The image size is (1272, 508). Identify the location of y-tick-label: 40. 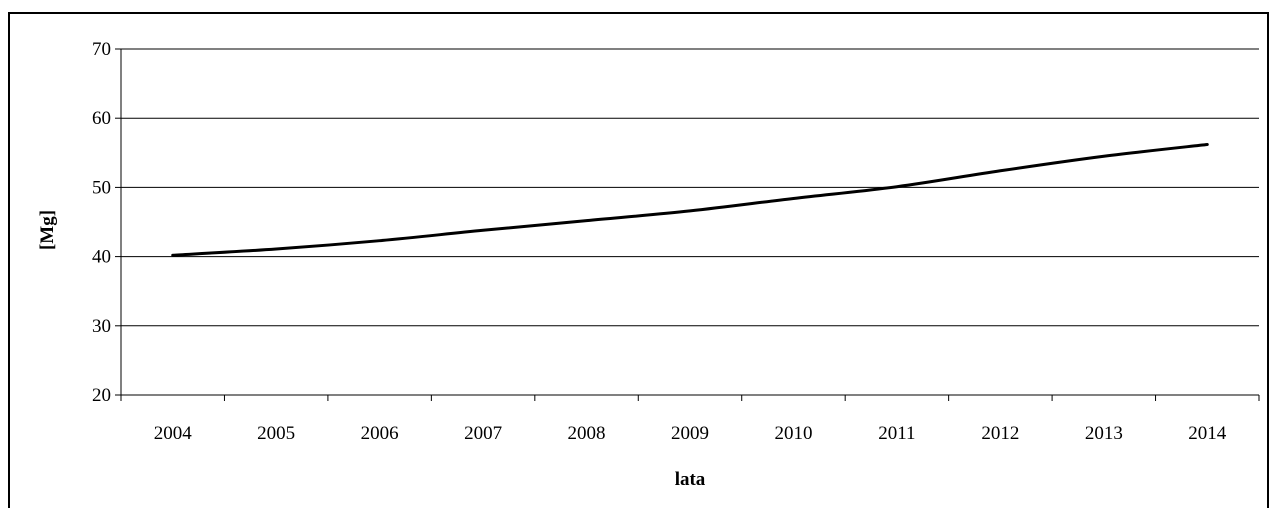
(101, 257).